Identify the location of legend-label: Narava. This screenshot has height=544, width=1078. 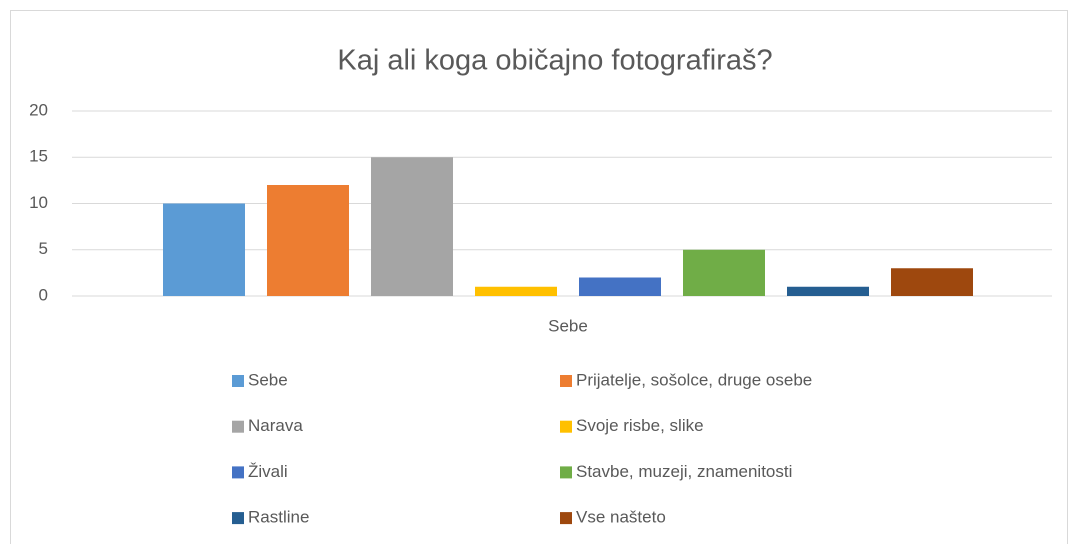
(275, 425).